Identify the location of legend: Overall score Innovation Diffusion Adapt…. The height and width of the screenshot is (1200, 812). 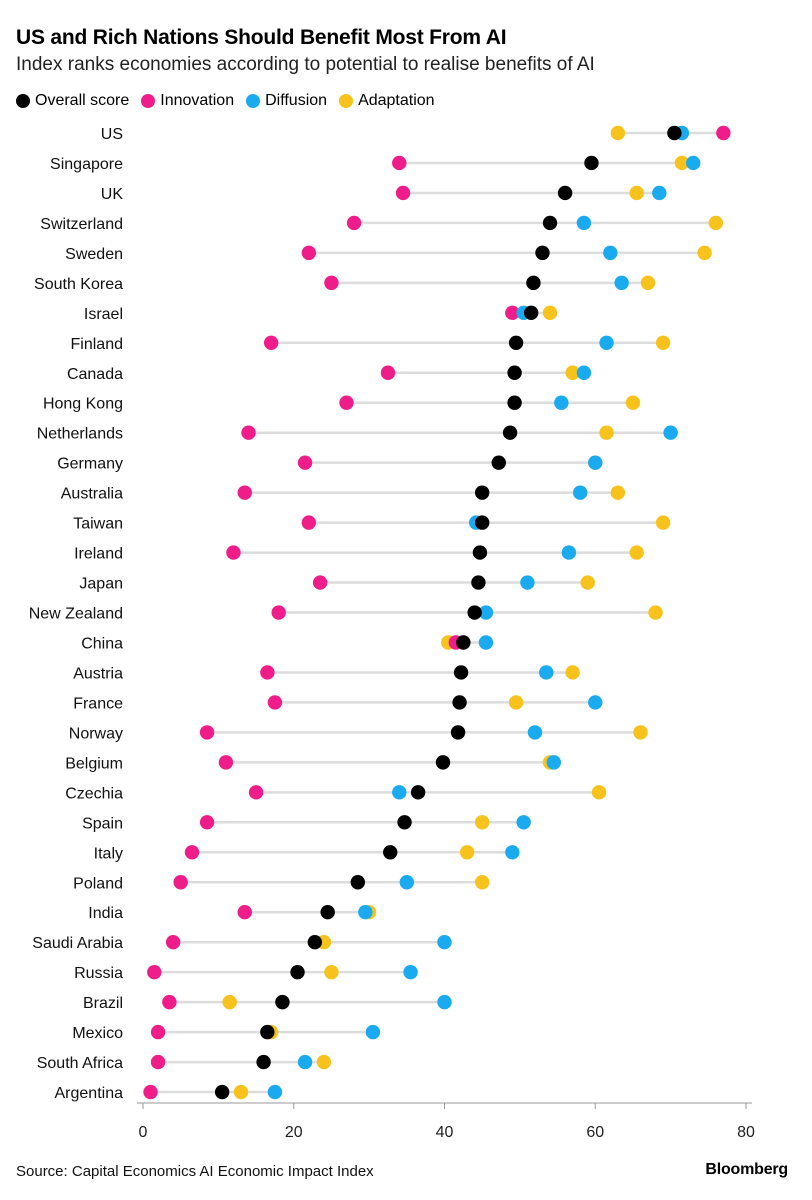
(231, 101).